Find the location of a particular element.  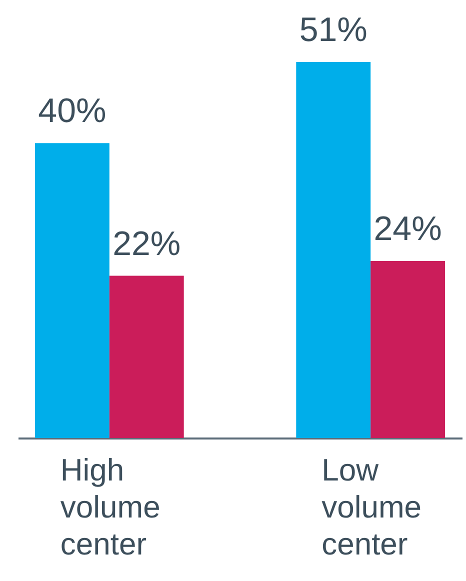

data-label: 24% is located at coordinates (408, 229).